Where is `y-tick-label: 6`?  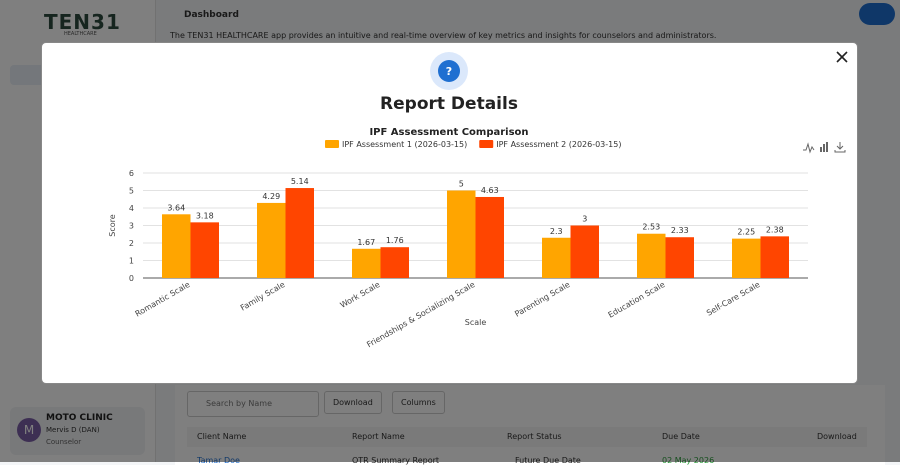
y-tick-label: 6 is located at coordinates (131, 173).